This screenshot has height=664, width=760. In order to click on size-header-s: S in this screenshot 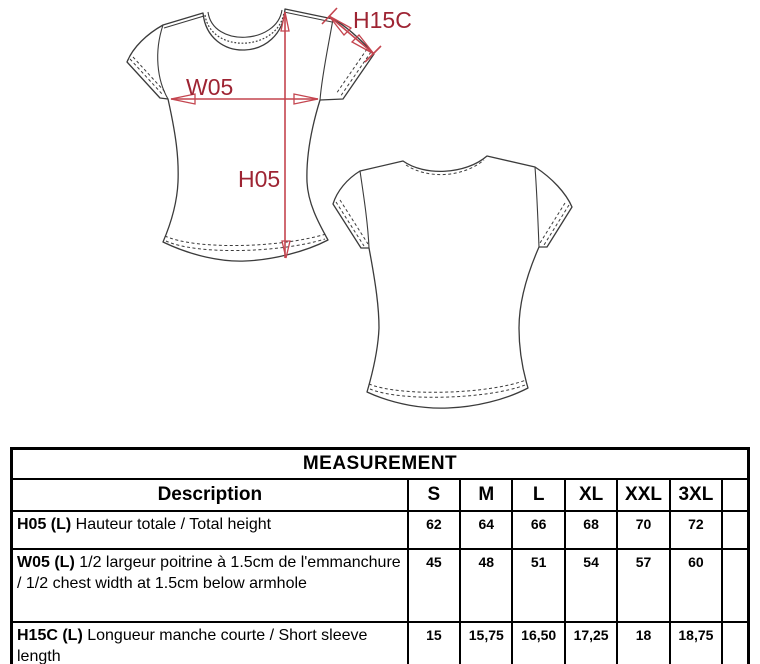, I will do `click(434, 495)`.